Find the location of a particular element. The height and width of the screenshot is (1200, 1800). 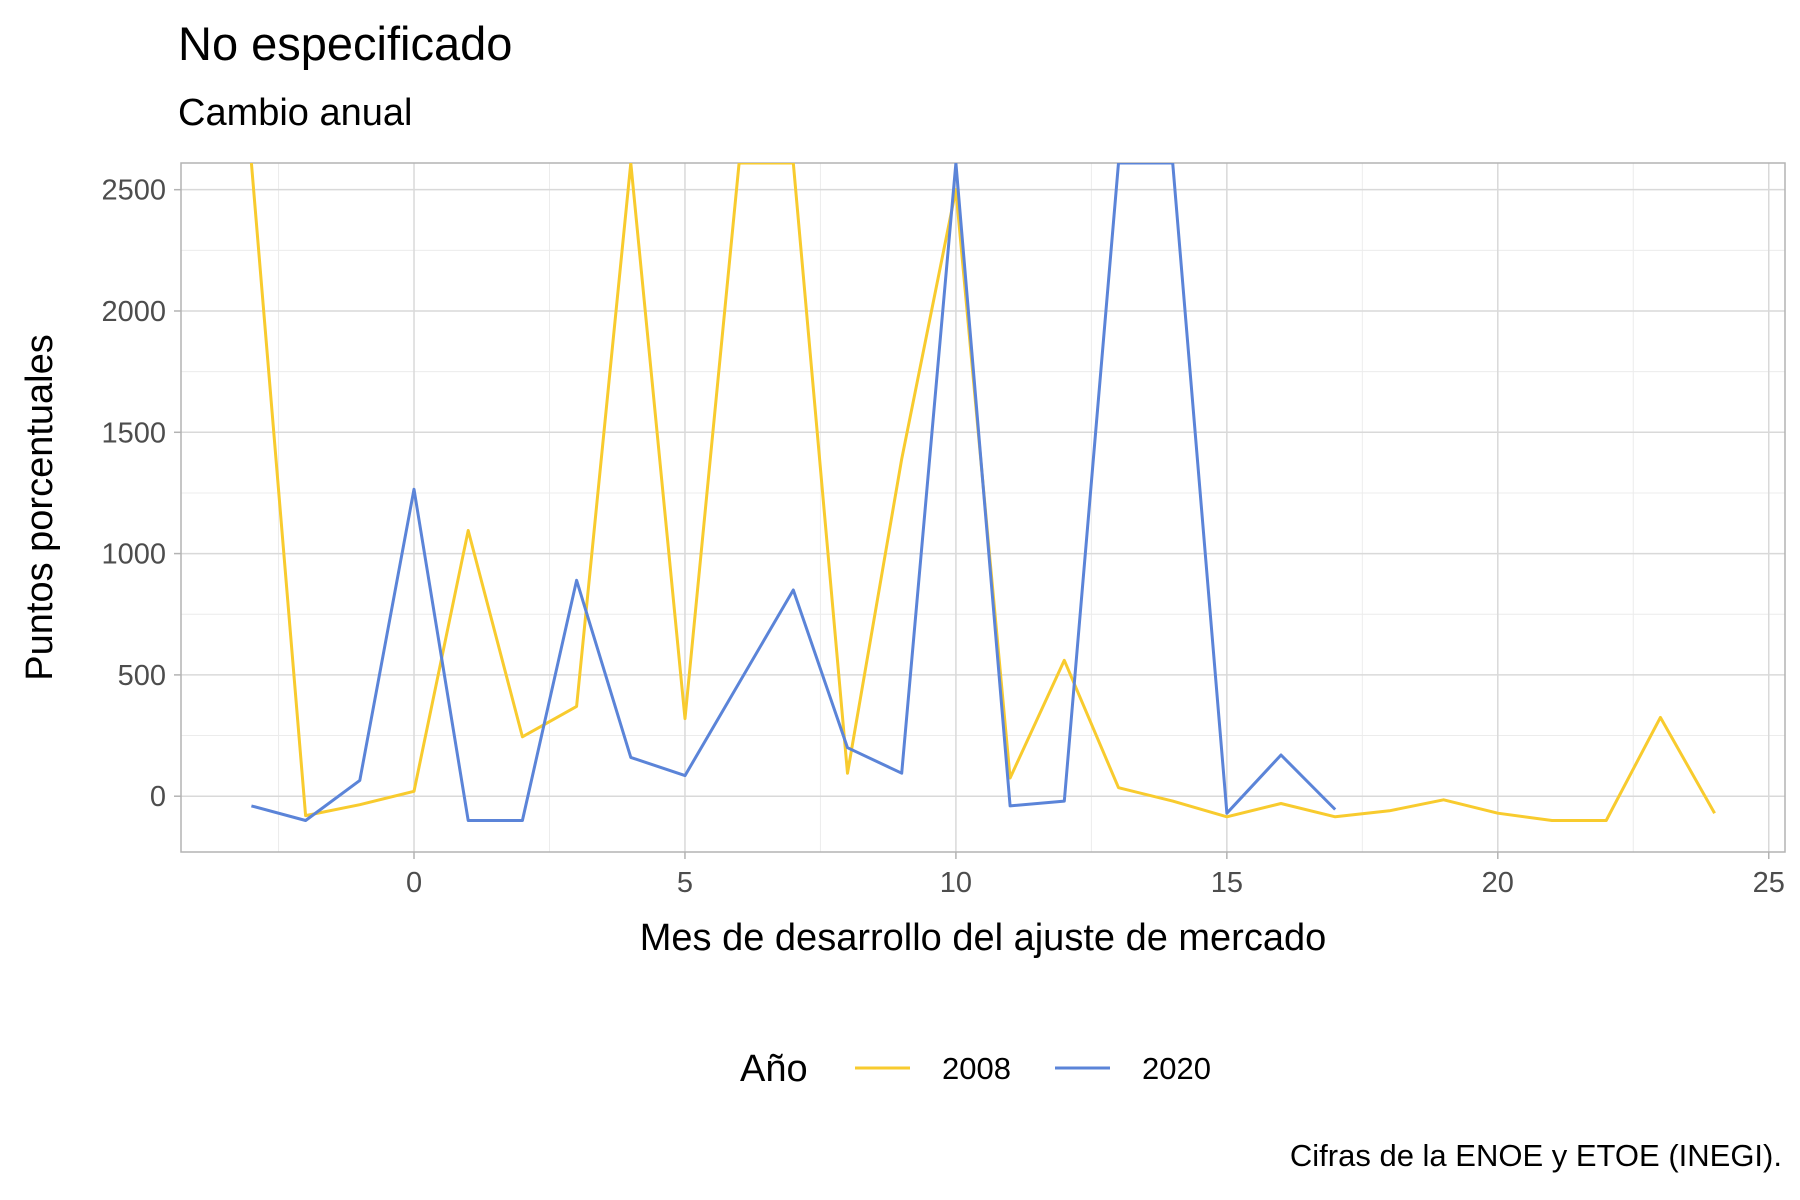

x-axis-ticks: 0 5 10 15 20 25 is located at coordinates (1095, 875).